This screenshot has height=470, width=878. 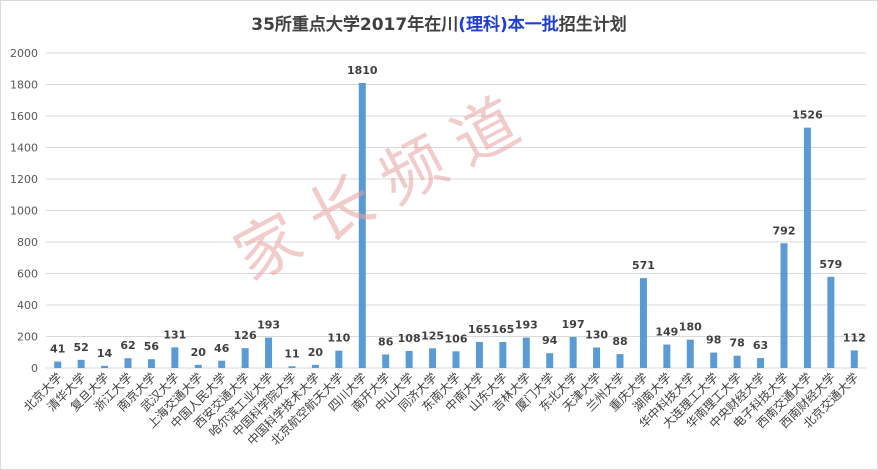 I want to click on title-suffix: 招生计划, so click(x=592, y=25).